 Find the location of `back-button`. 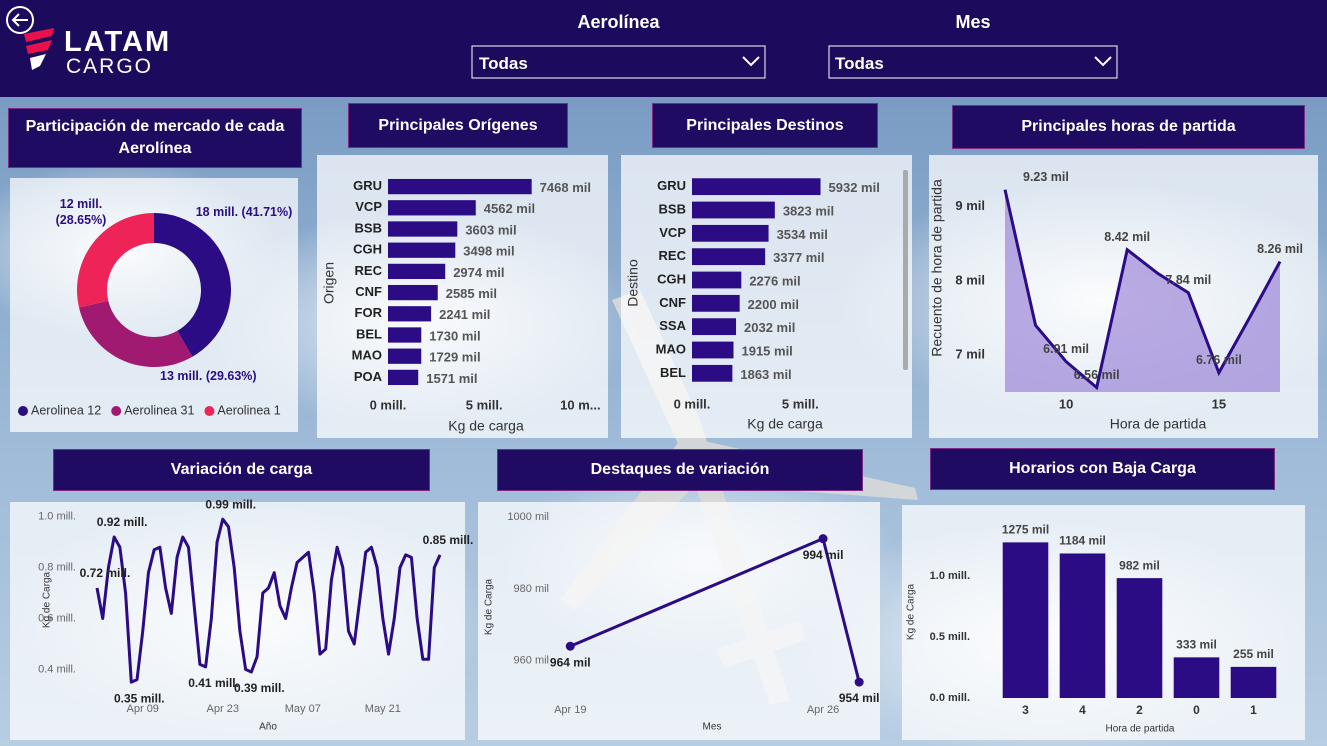

back-button is located at coordinates (20, 20).